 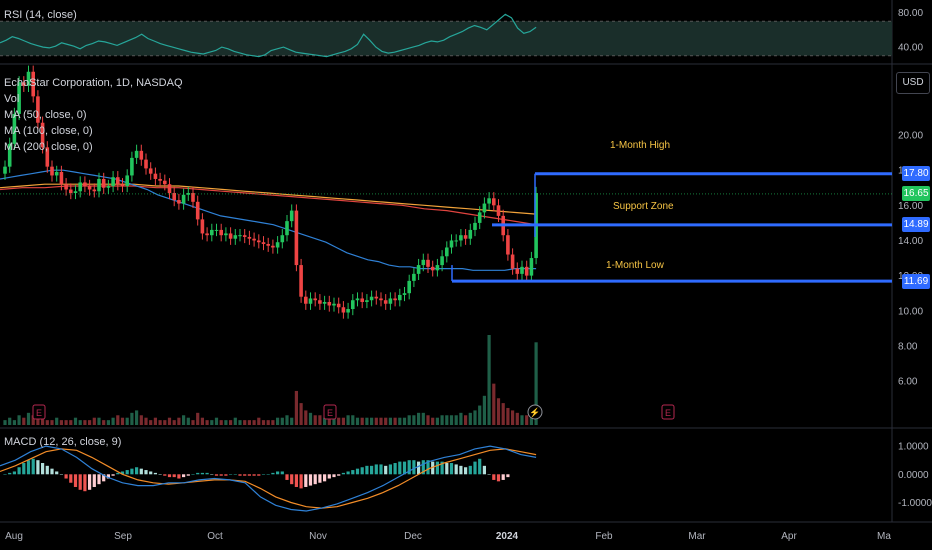 I want to click on time-axis-tick: Feb, so click(x=604, y=536).